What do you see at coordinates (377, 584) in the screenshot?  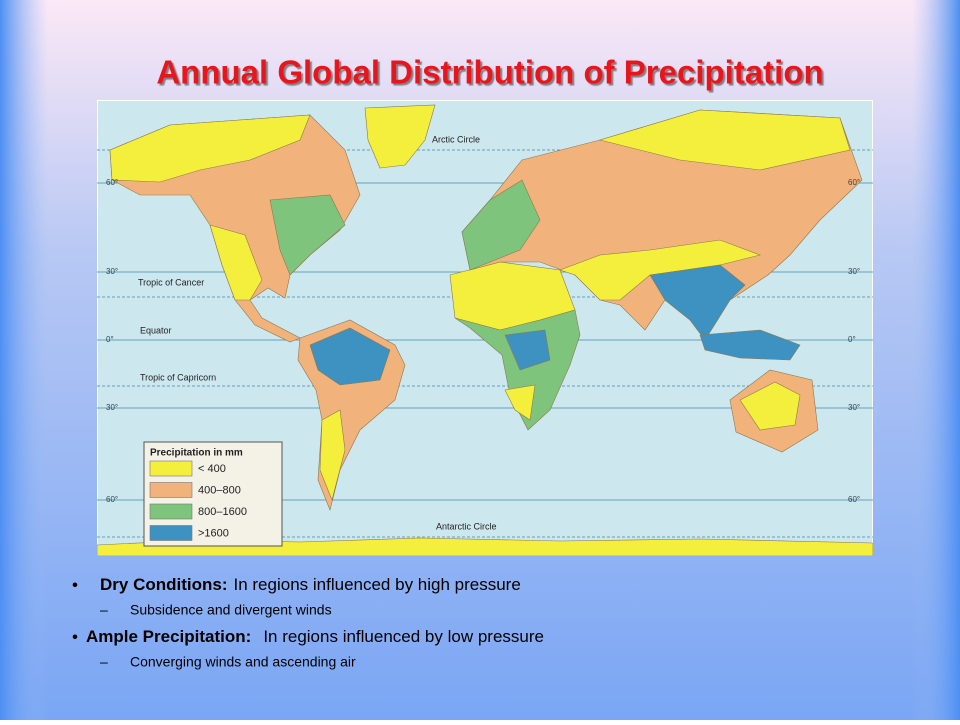 I see `bullet-body: In regions influenced by high pressure` at bounding box center [377, 584].